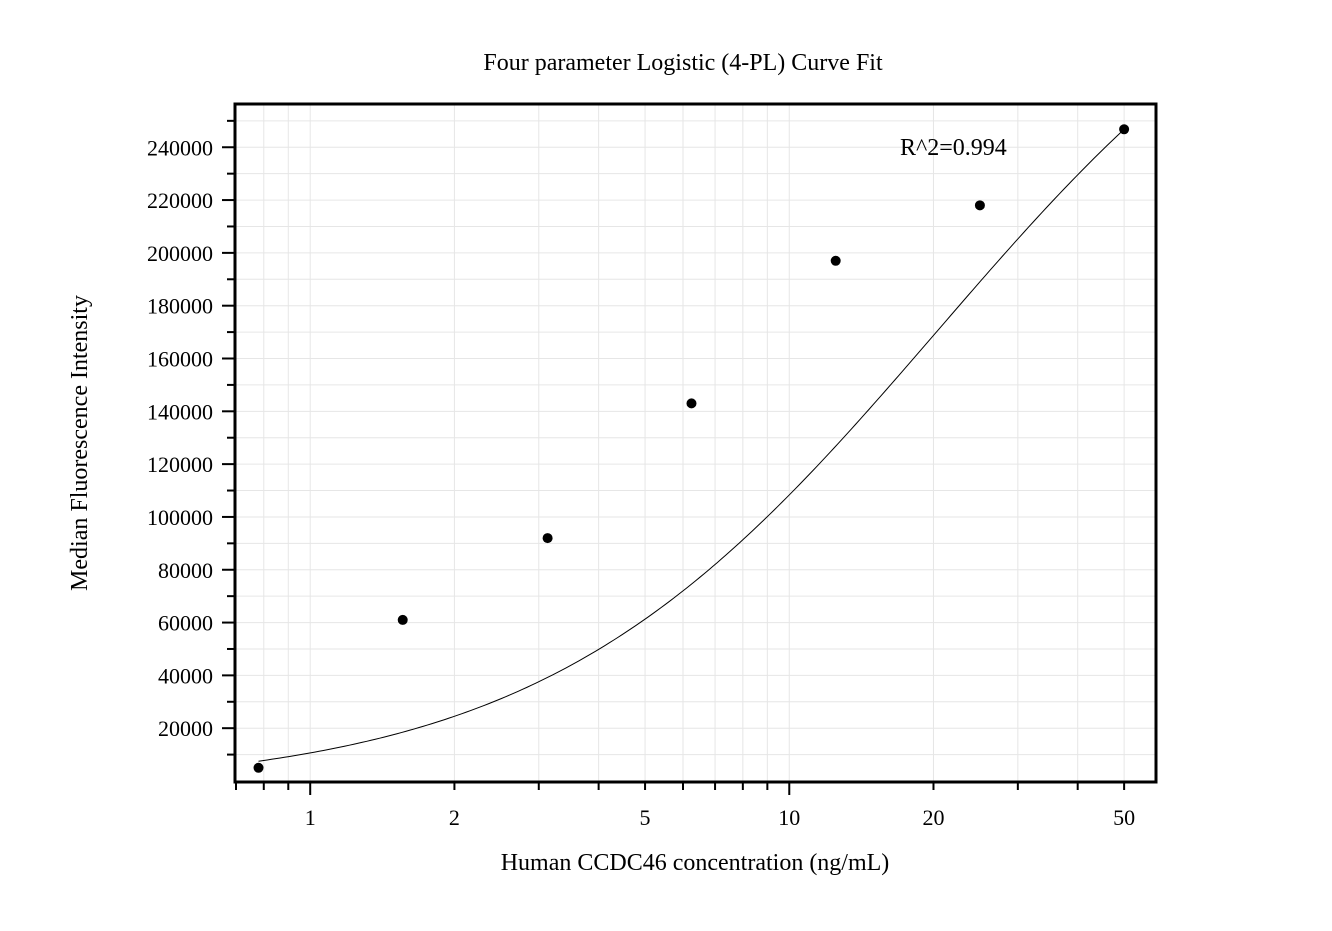 The image size is (1332, 931). I want to click on r-squared-annotation: R^2=0.994, so click(953, 148).